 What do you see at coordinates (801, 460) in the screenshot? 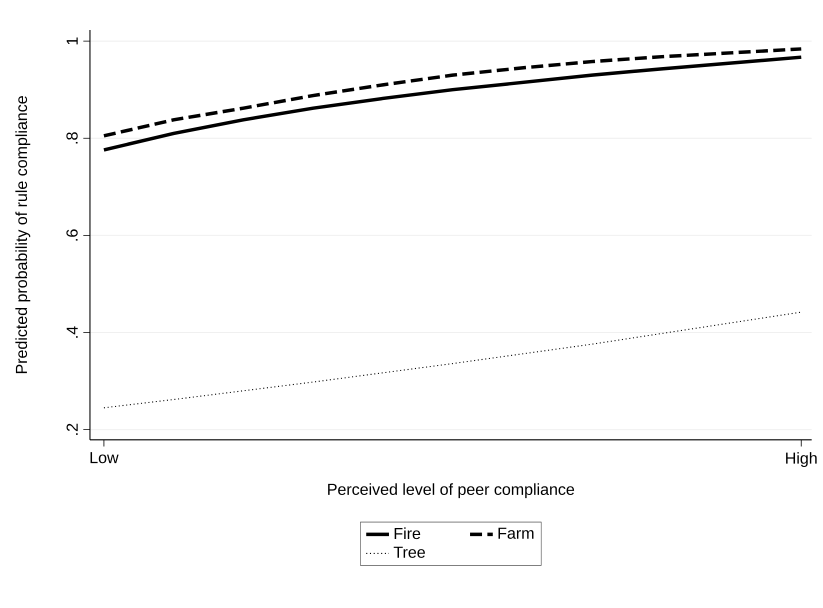
I see `x-tick-label: High` at bounding box center [801, 460].